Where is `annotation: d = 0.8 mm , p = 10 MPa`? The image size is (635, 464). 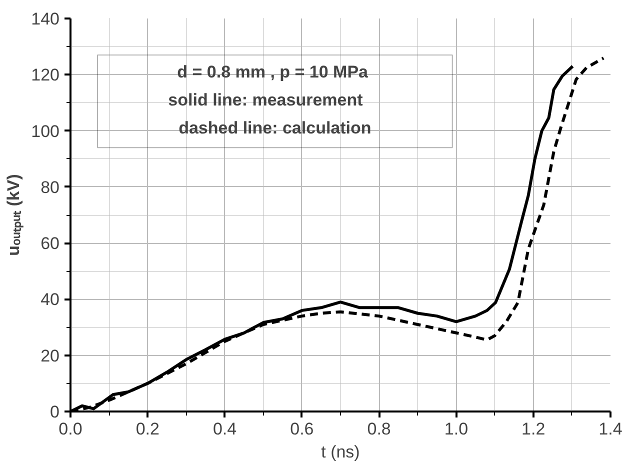
annotation: d = 0.8 mm , p = 10 MPa is located at coordinates (273, 72).